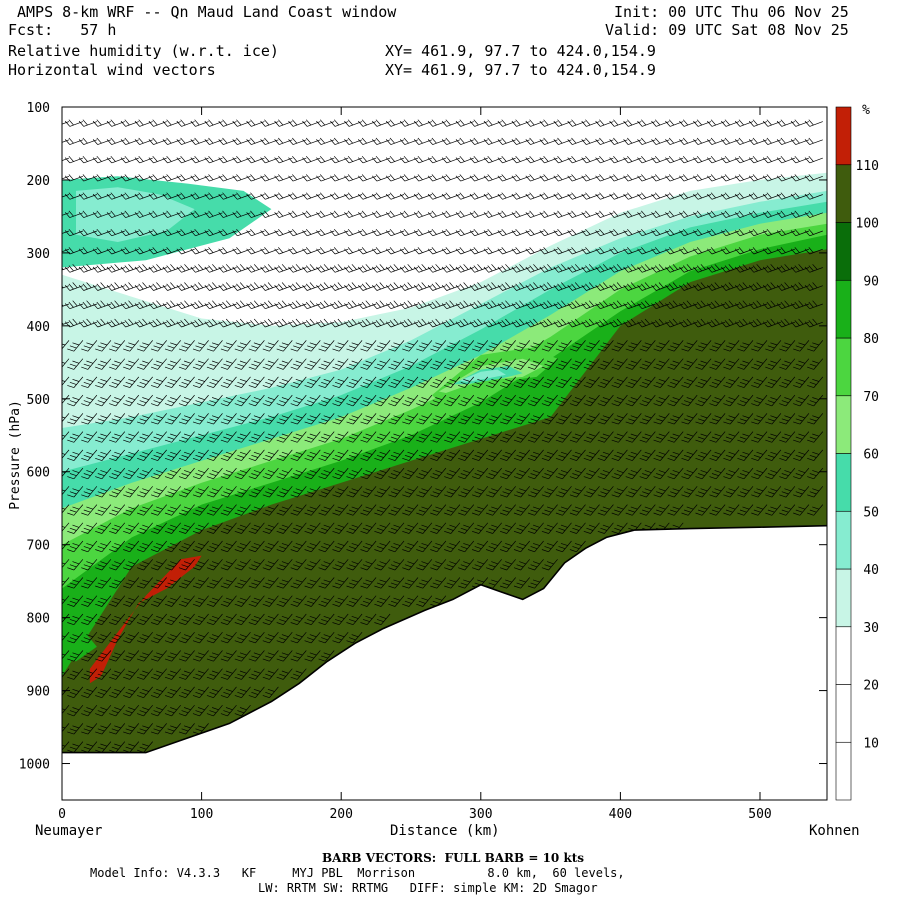 This screenshot has width=900, height=900. What do you see at coordinates (38, 254) in the screenshot?
I see `y-tick-label: 300` at bounding box center [38, 254].